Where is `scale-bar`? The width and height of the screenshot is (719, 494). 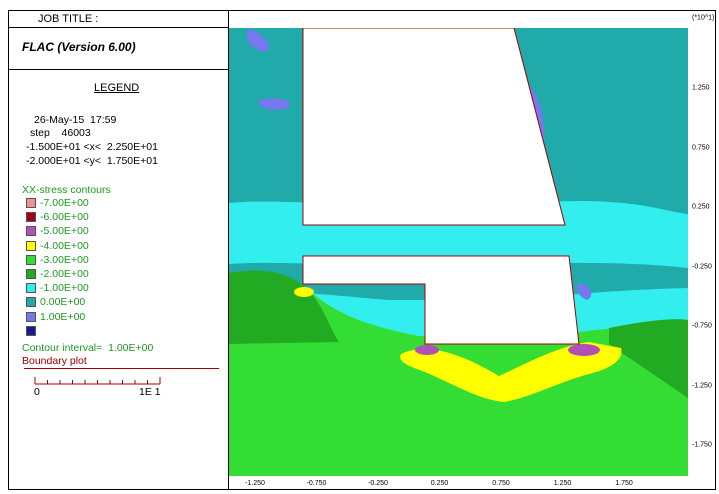
scale-bar is located at coordinates (97, 381).